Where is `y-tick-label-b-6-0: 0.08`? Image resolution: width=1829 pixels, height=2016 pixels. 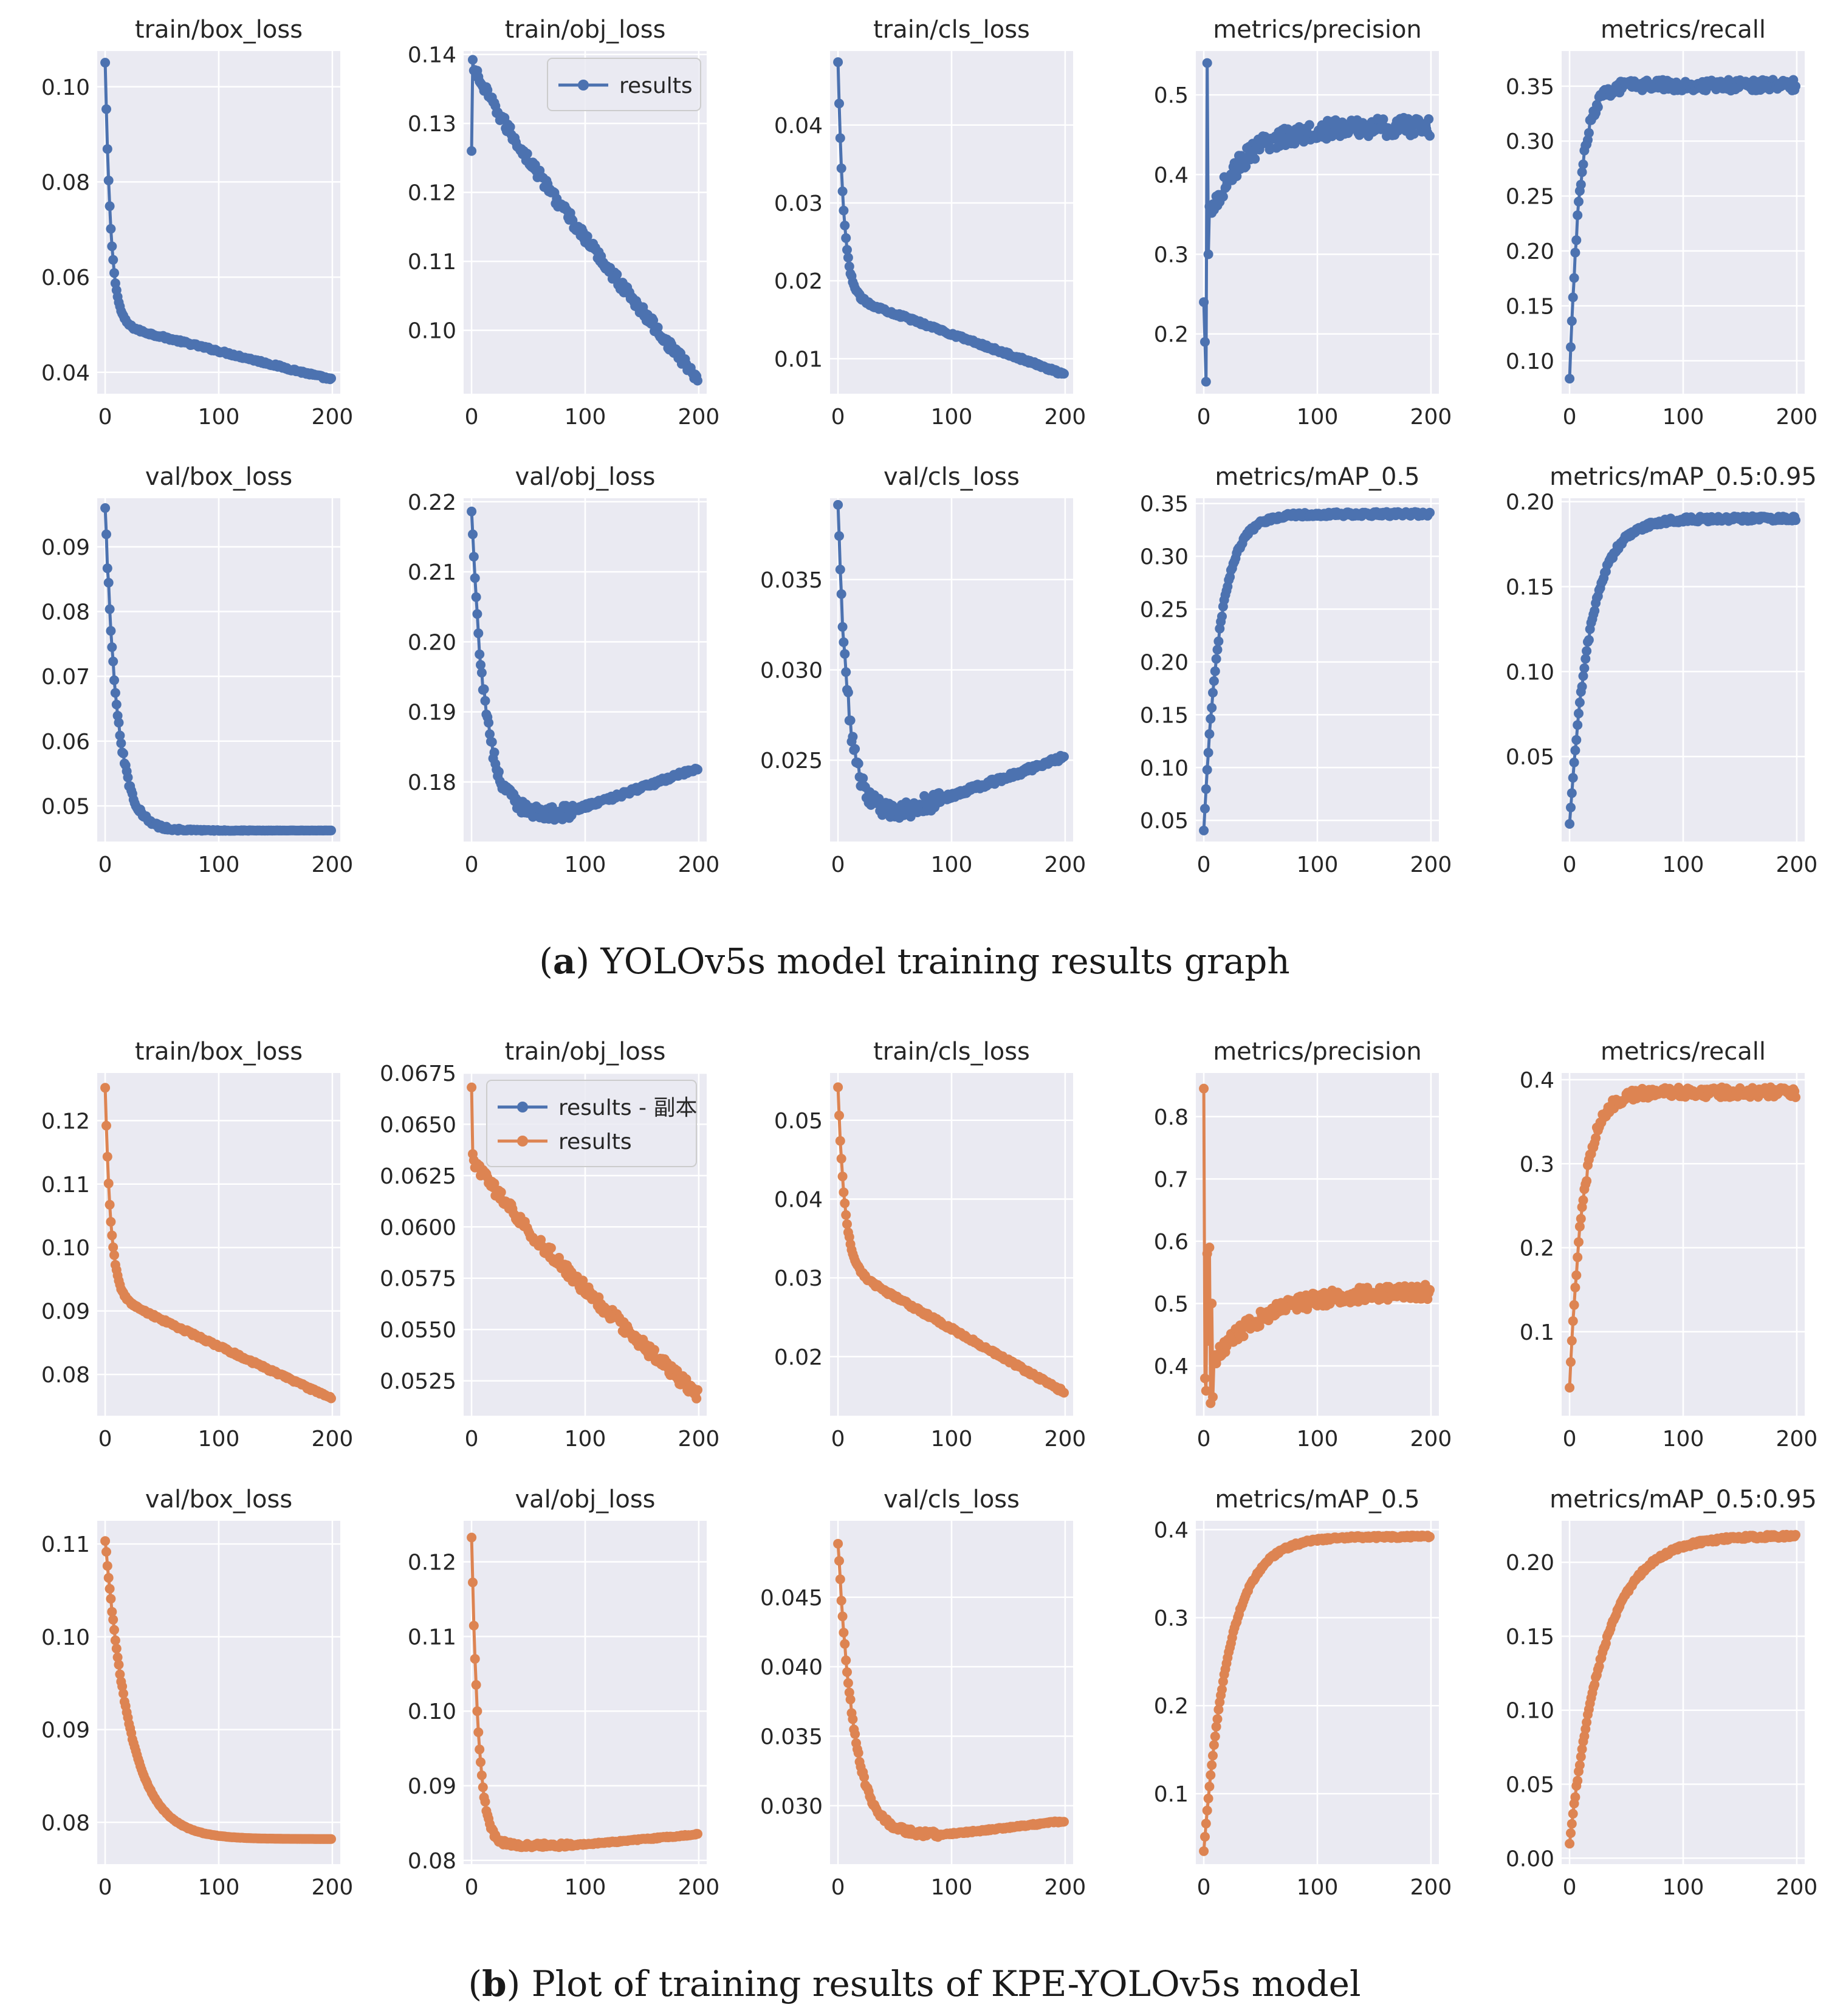 y-tick-label-b-6-0: 0.08 is located at coordinates (65, 1823).